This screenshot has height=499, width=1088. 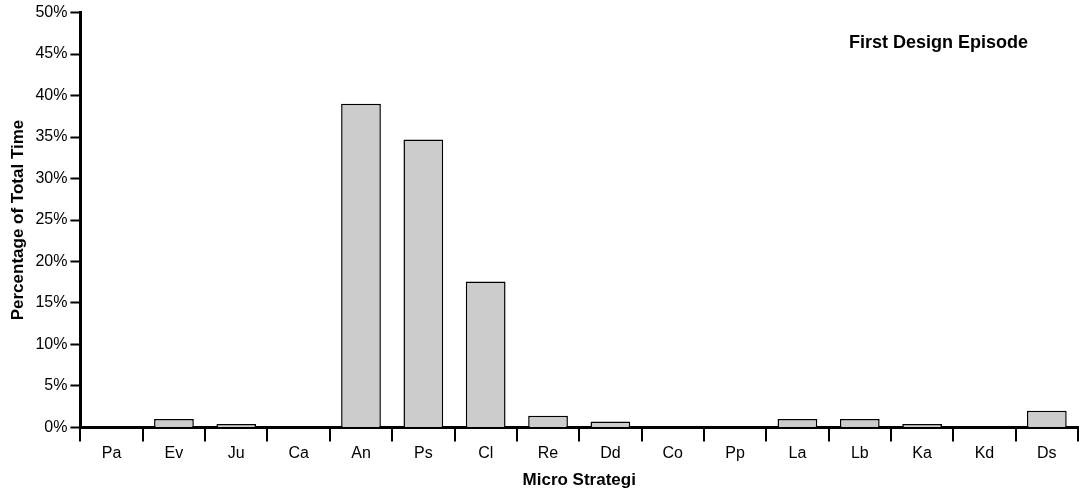 What do you see at coordinates (486, 453) in the screenshot?
I see `x-tick-label: Cl` at bounding box center [486, 453].